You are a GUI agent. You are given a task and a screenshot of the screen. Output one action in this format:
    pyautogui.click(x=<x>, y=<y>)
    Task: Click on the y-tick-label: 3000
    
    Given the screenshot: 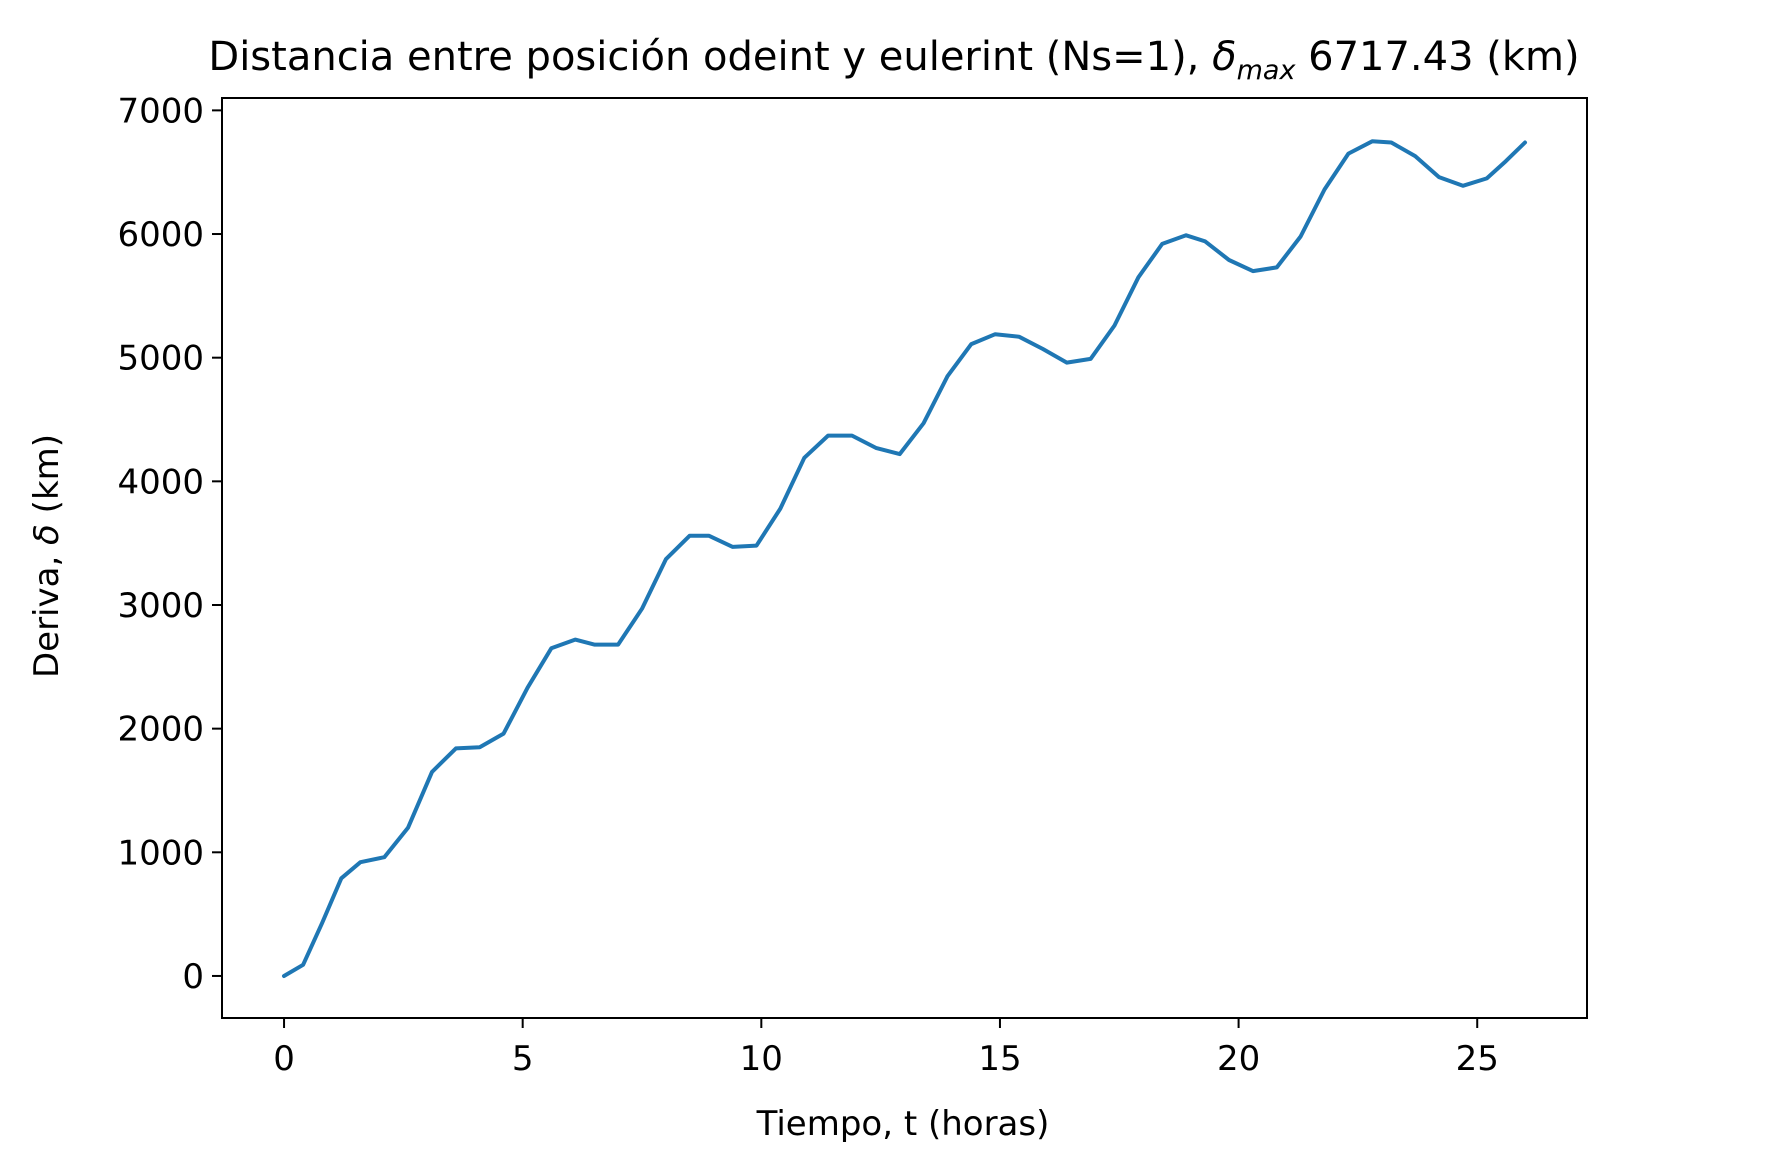 What is the action you would take?
    pyautogui.click(x=160, y=606)
    